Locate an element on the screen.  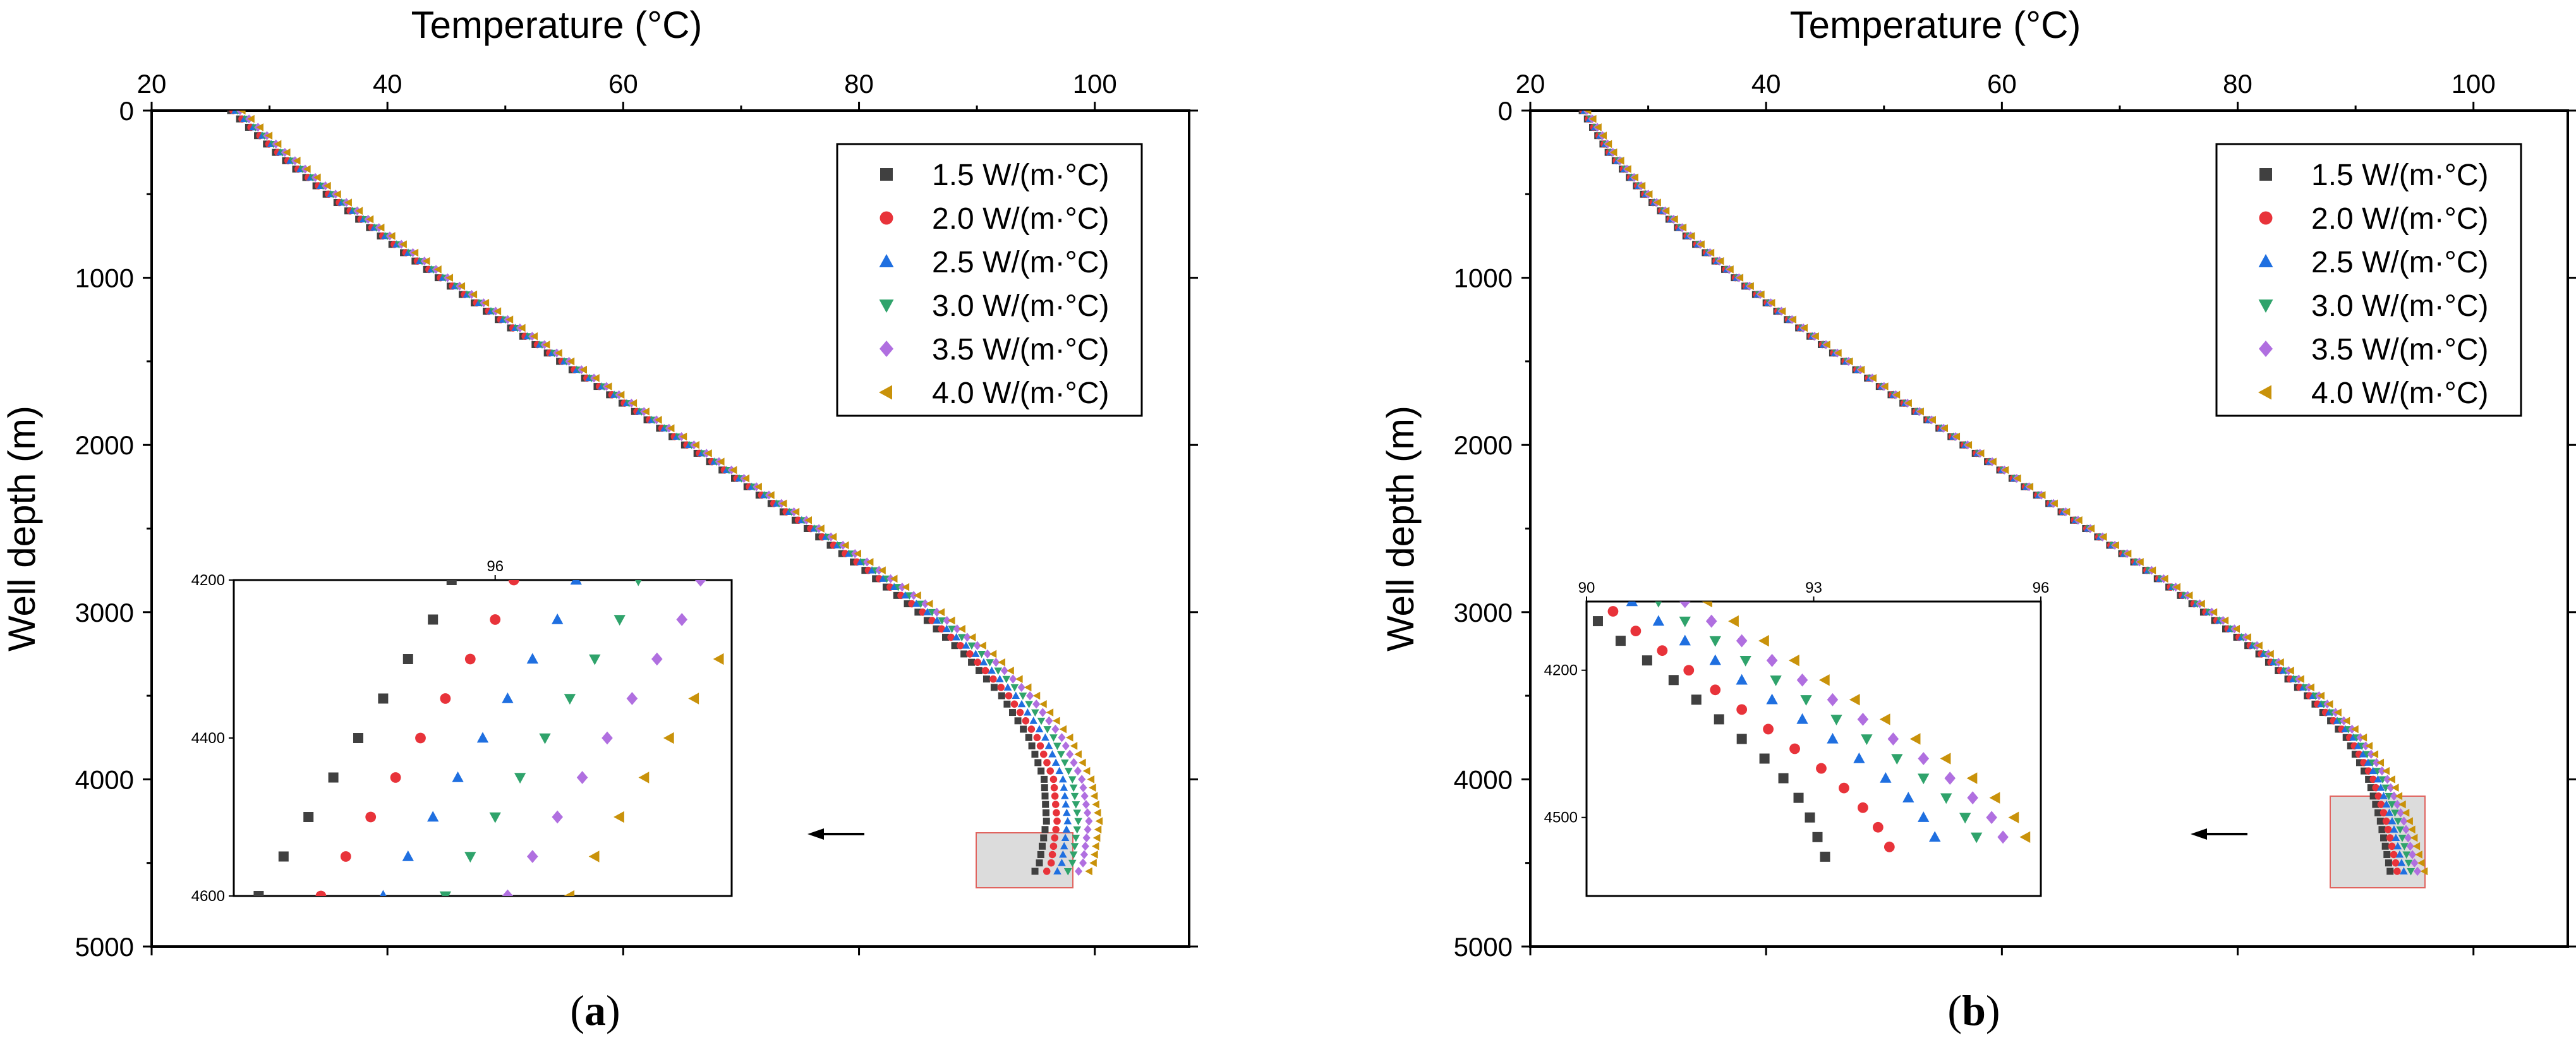
legend-entry-label: 3.0 W/(m·°C) is located at coordinates (1021, 306).